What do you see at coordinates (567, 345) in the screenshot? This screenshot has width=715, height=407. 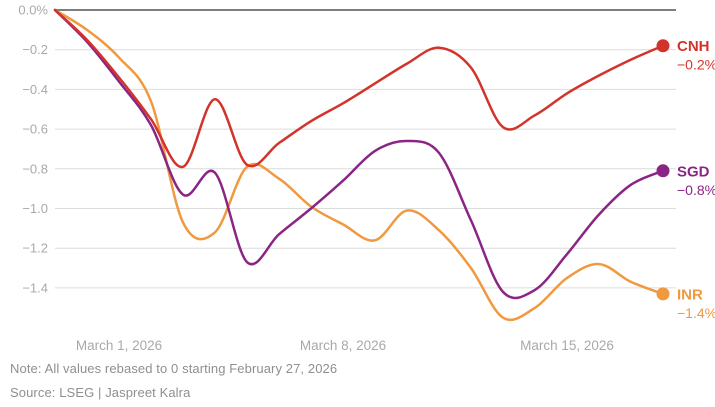 I see `x-tick-label: March 15, 2026` at bounding box center [567, 345].